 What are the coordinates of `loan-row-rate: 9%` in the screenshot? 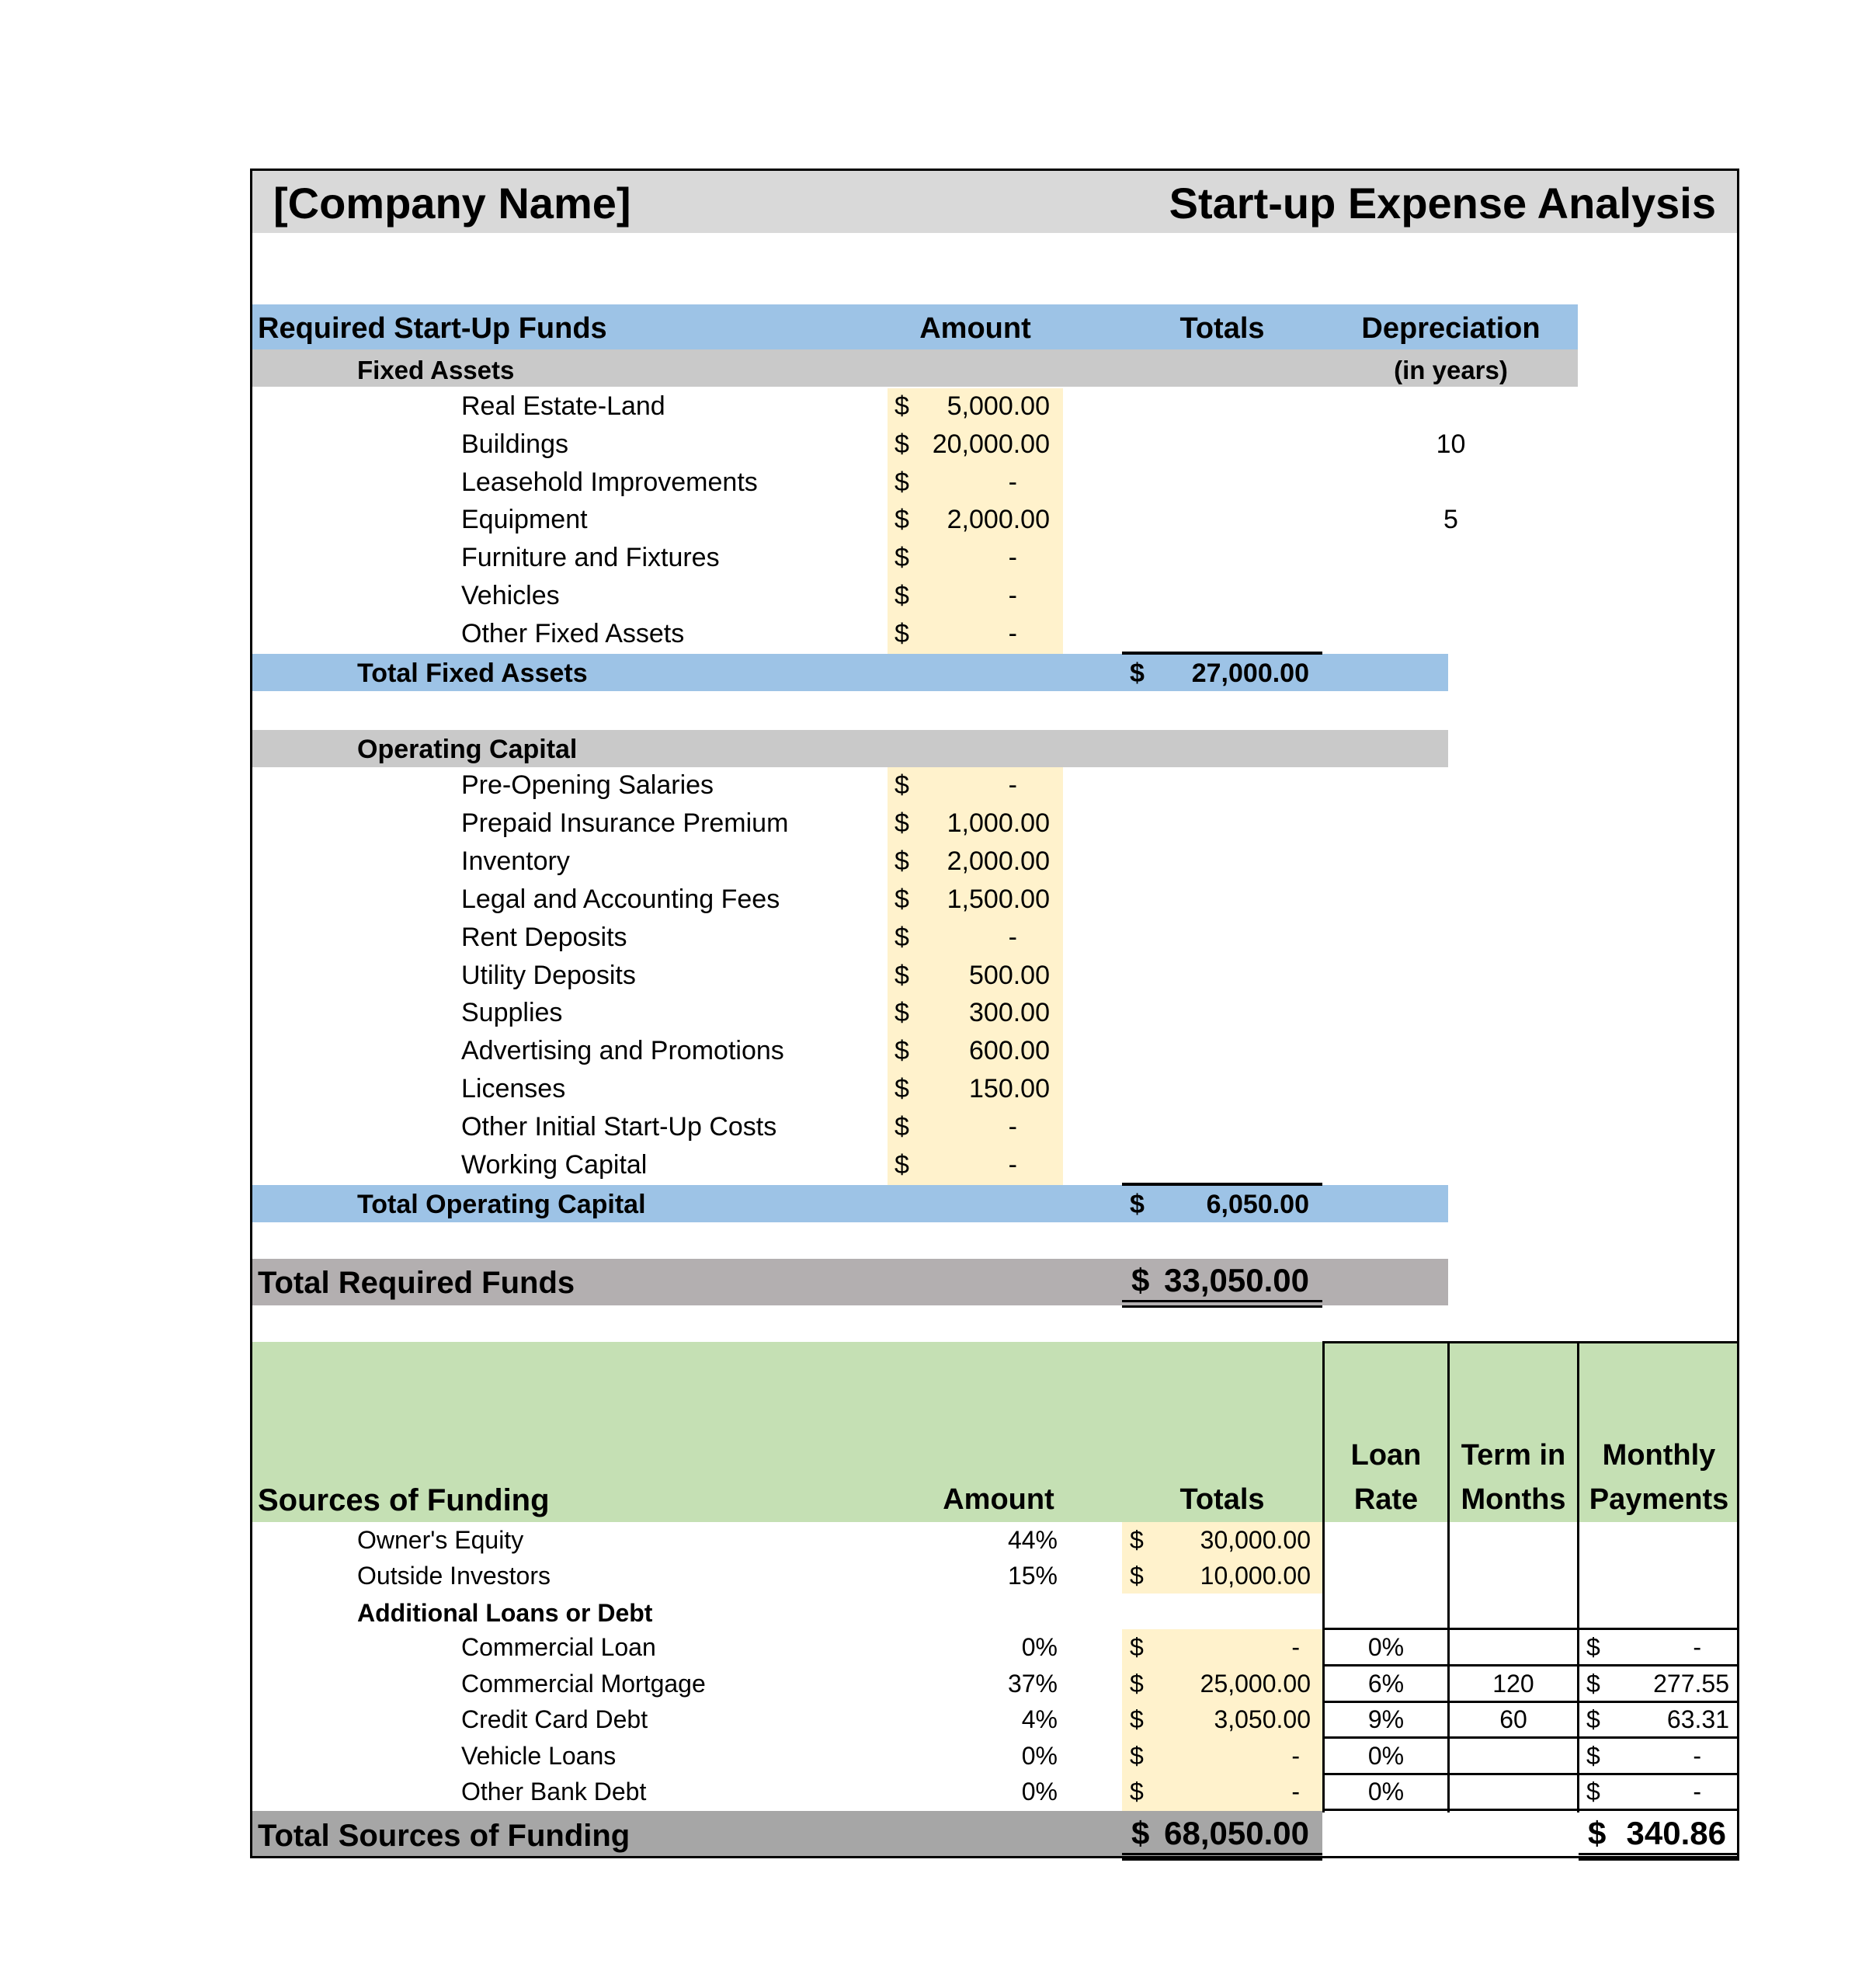 It's located at (1386, 1719).